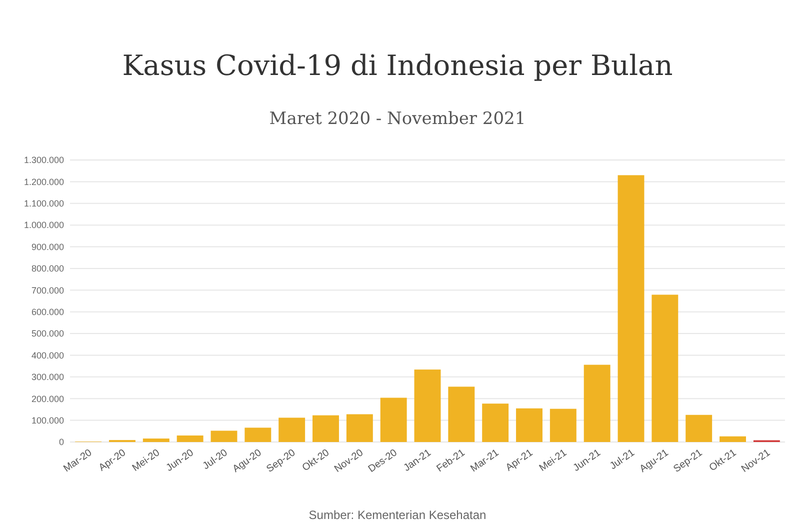 The height and width of the screenshot is (529, 795). I want to click on y-tick-label: 1.000.000, so click(44, 225).